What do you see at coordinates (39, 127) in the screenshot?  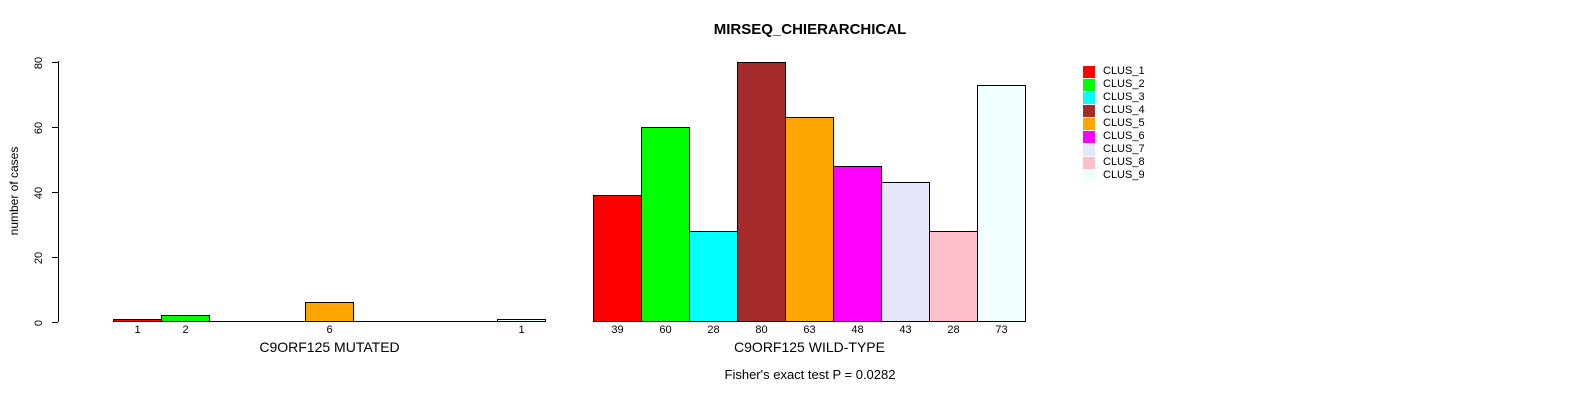 I see `y-axis-tick-label: 60` at bounding box center [39, 127].